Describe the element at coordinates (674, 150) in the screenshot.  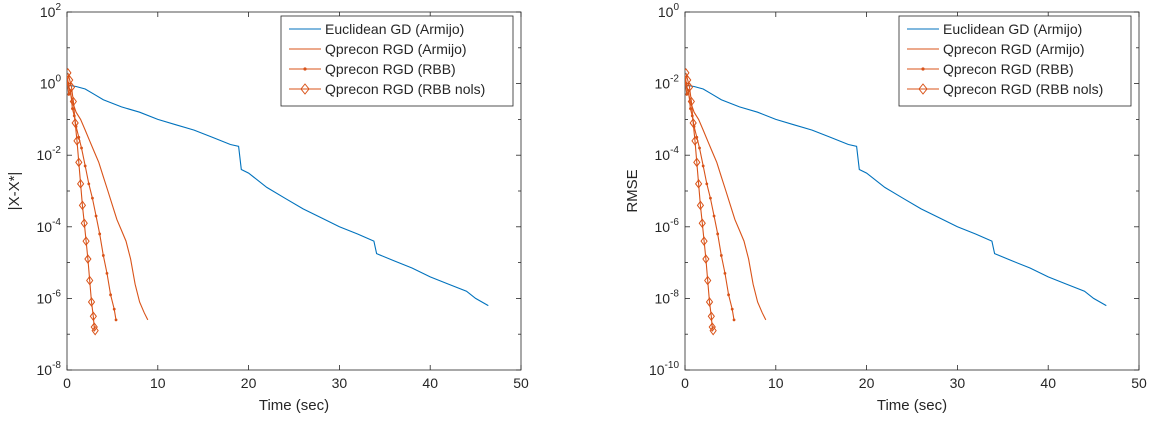
I see `chart2-y-tick-exponent: -4` at that location.